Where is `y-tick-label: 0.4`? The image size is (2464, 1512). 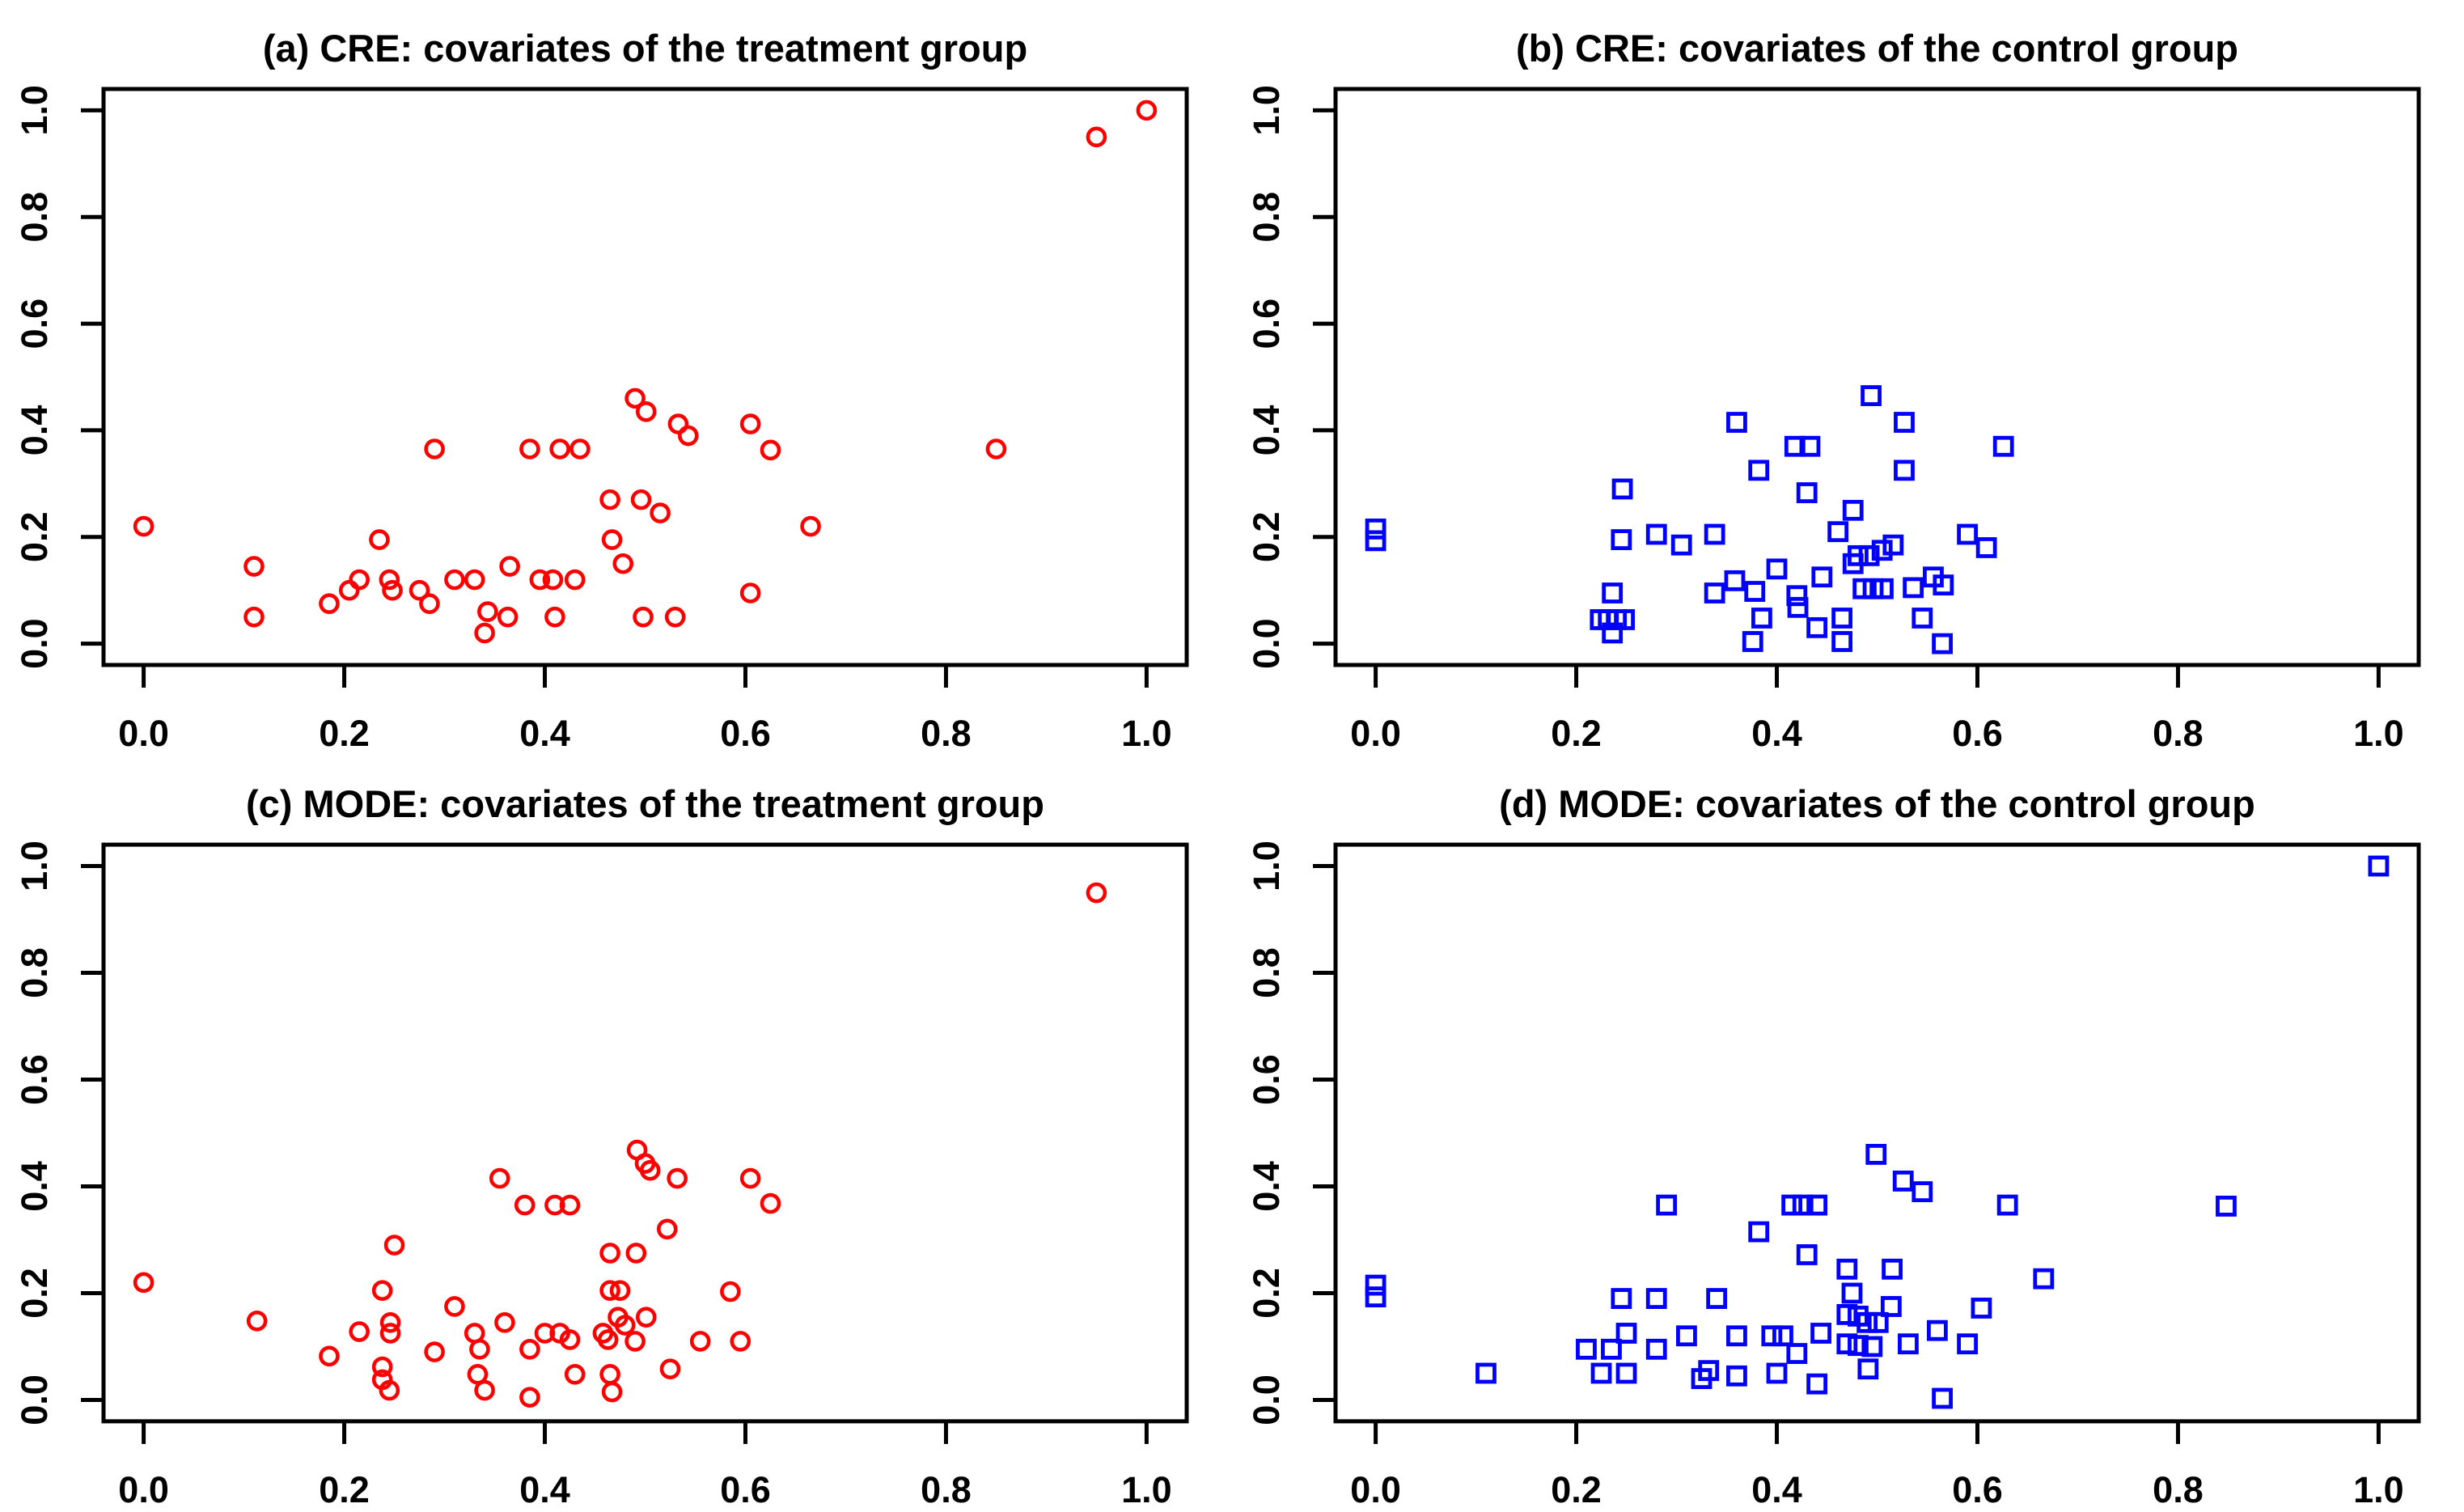
y-tick-label: 0.4 is located at coordinates (1266, 1186).